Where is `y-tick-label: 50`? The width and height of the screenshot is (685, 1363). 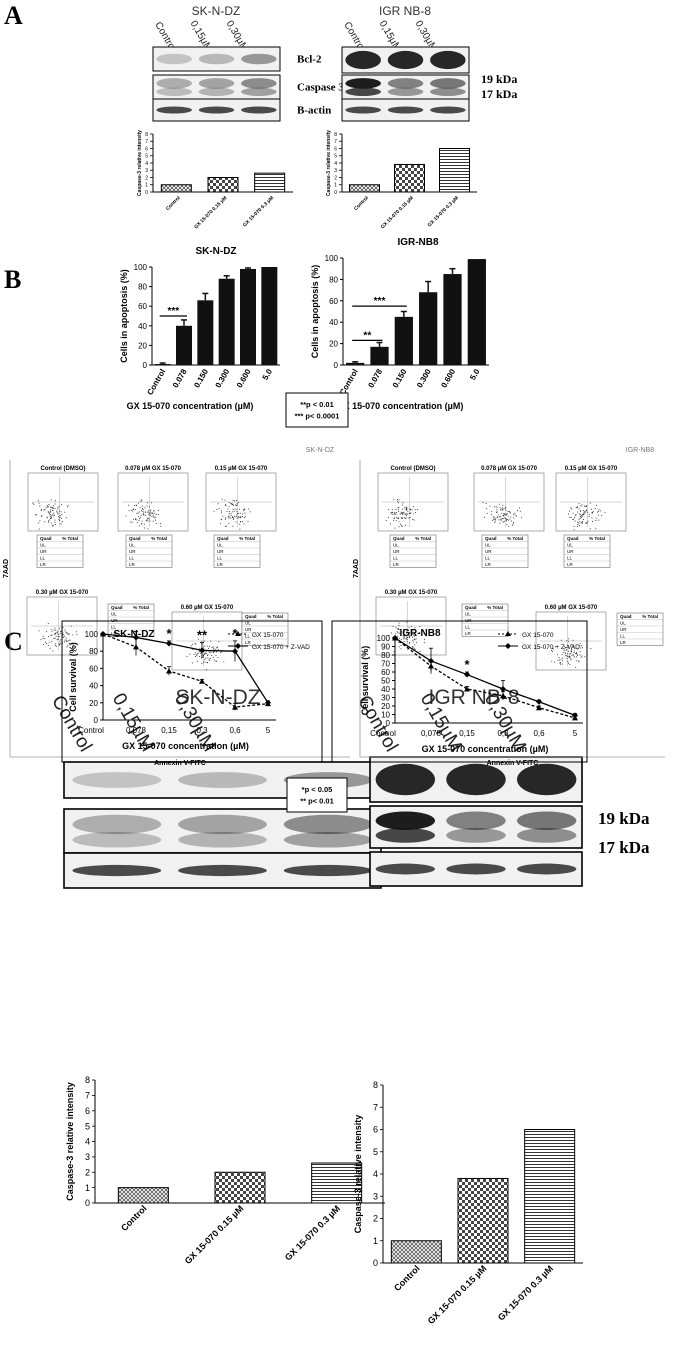
y-tick-label: 50 is located at coordinates (385, 681).